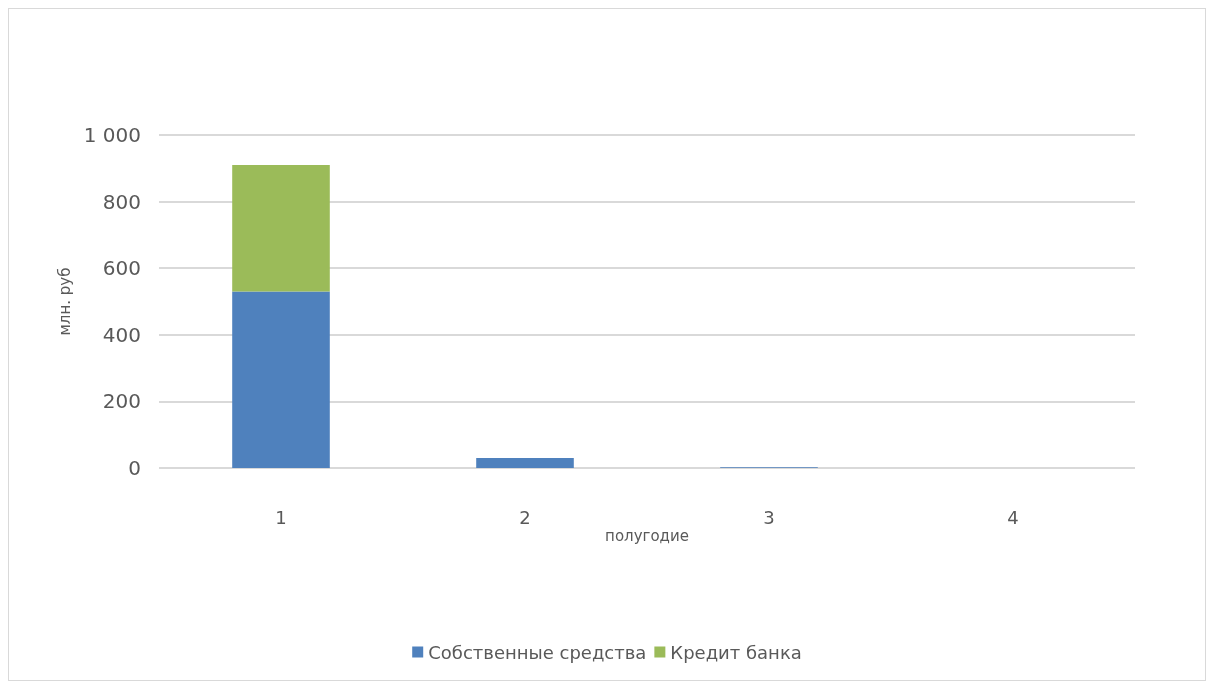 Image resolution: width=1216 pixels, height=691 pixels. I want to click on y-tick-label: 800, so click(121, 201).